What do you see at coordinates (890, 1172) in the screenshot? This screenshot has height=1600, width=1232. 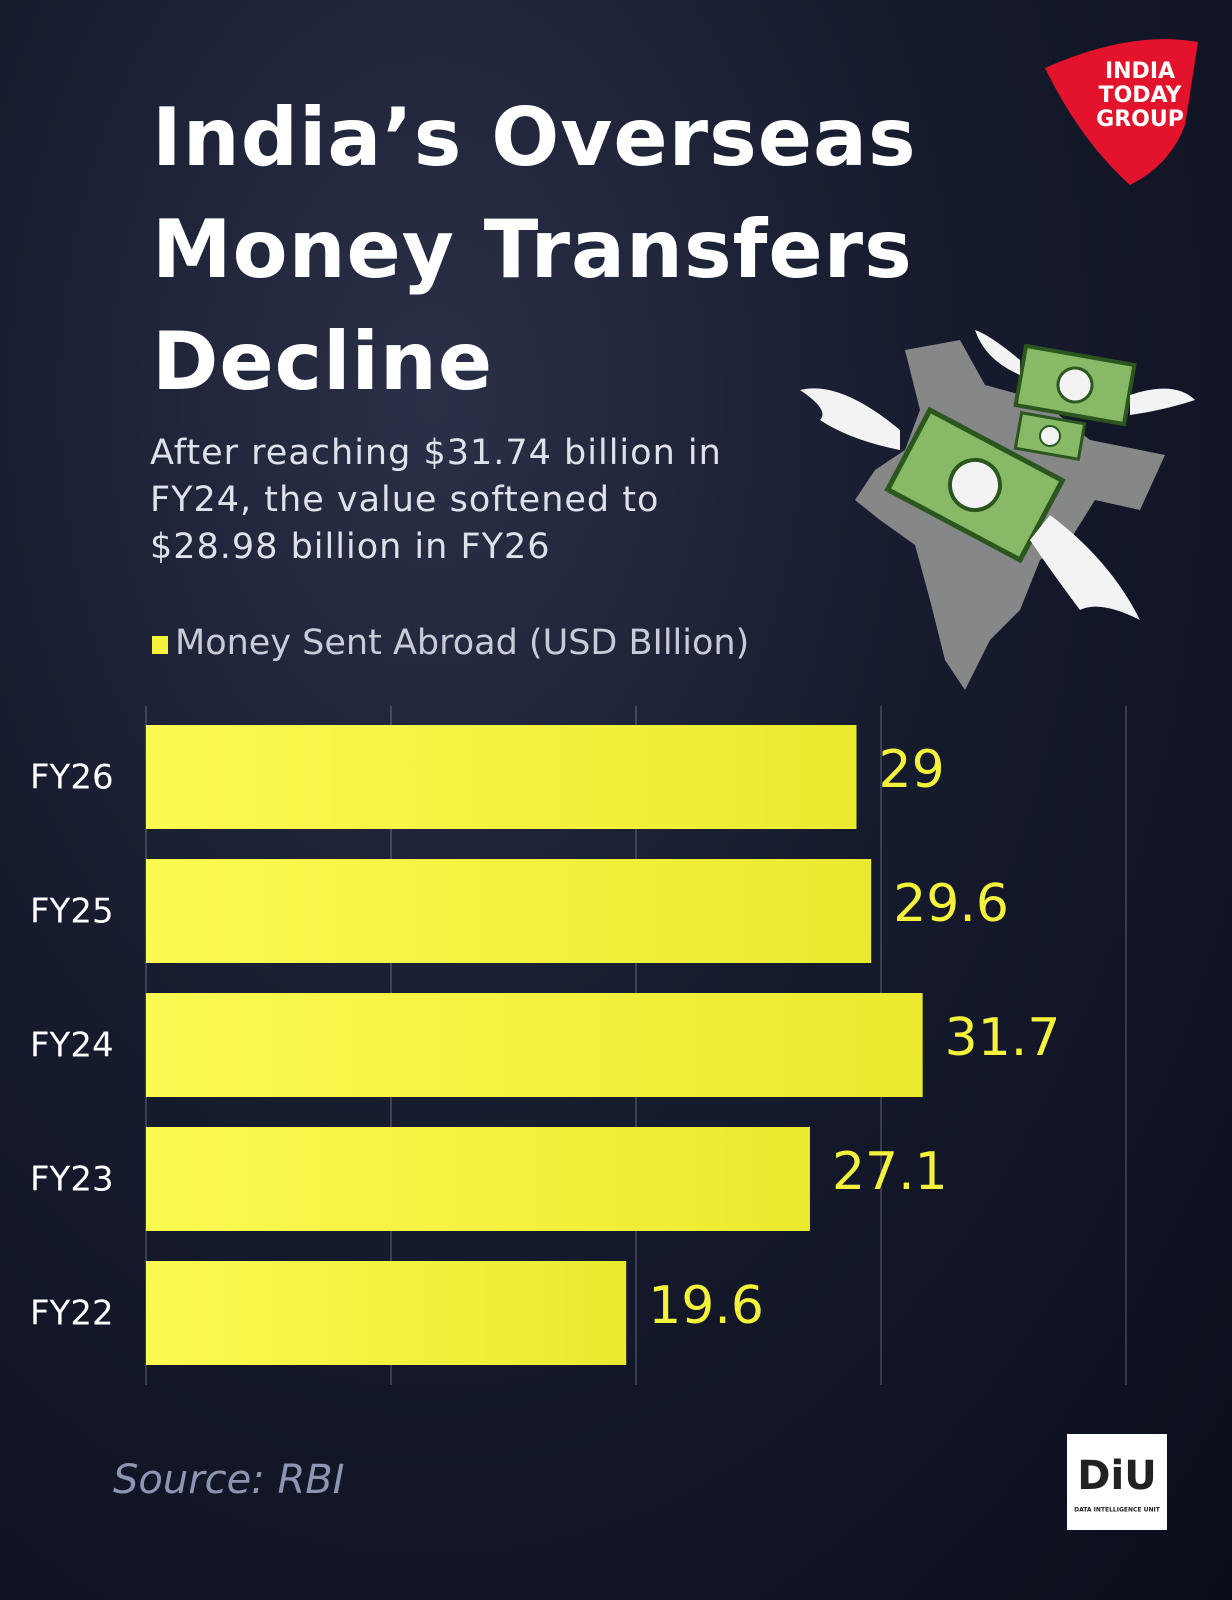 I see `value-label: 27.1` at bounding box center [890, 1172].